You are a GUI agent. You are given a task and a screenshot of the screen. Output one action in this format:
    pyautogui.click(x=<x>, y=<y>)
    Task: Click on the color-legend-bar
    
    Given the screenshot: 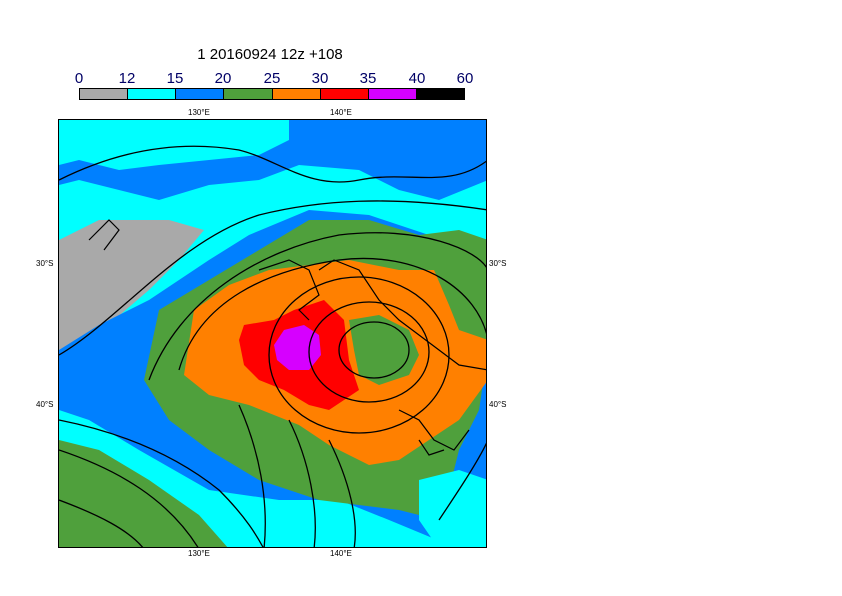 What is the action you would take?
    pyautogui.click(x=272, y=94)
    